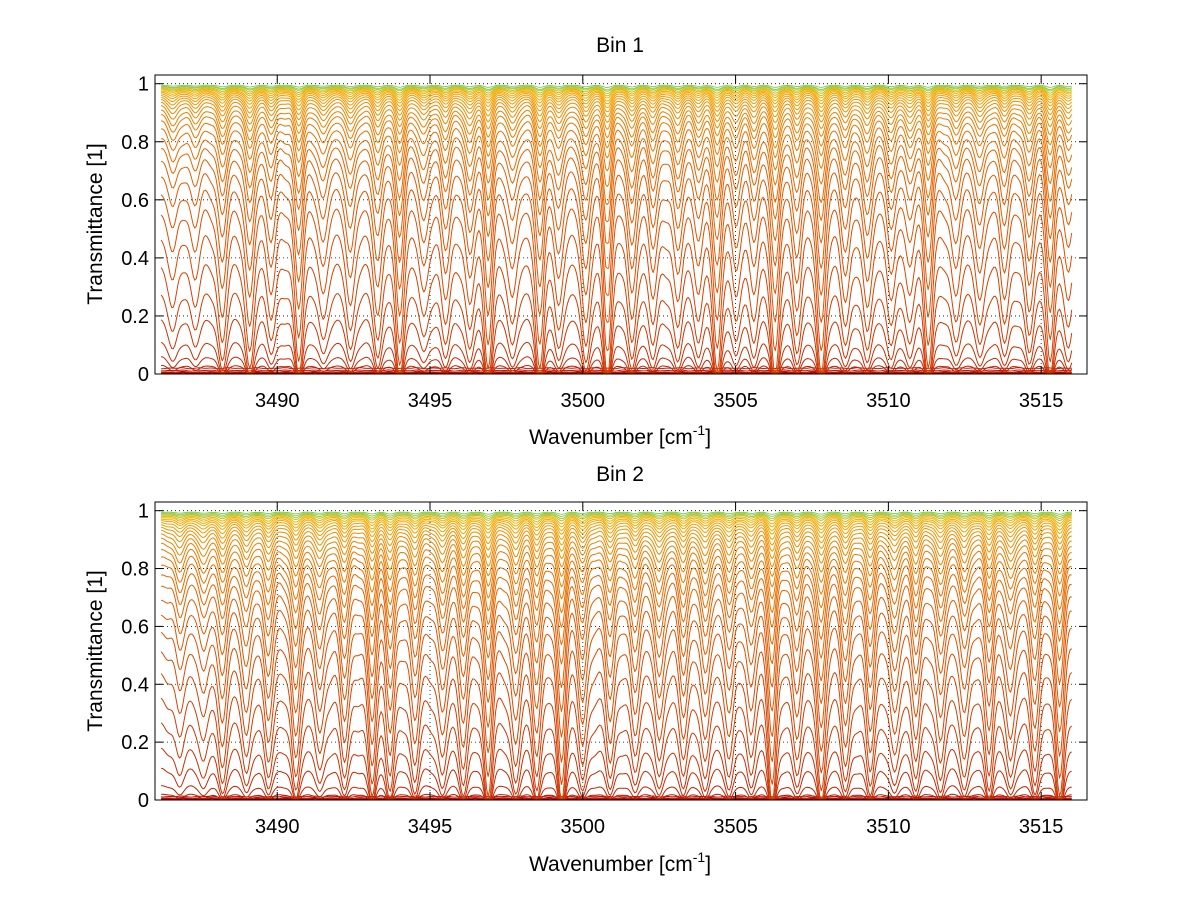  Describe the element at coordinates (583, 401) in the screenshot. I see `x-tick-label: 3500` at that location.